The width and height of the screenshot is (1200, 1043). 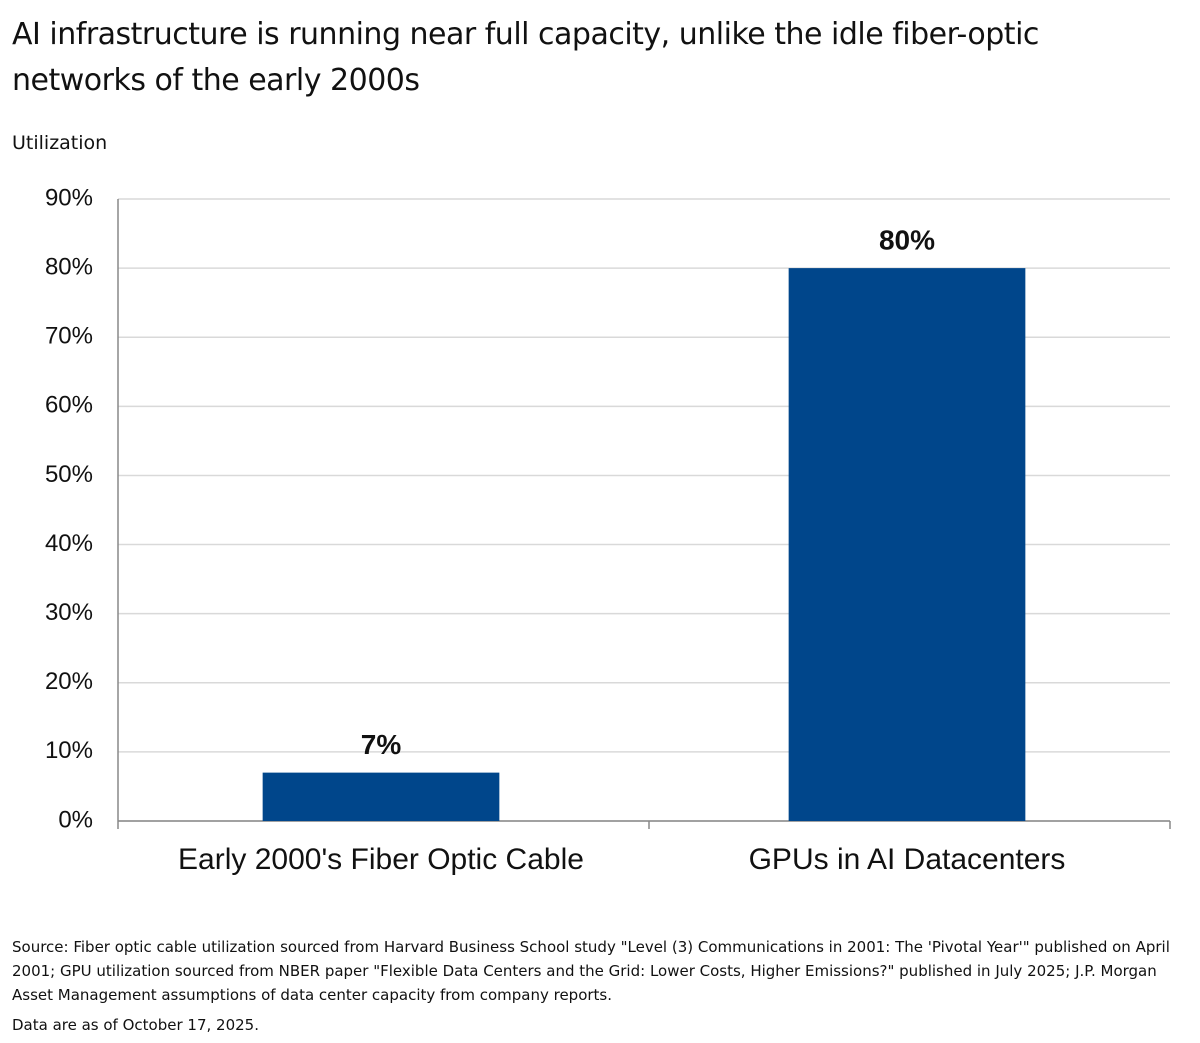 What do you see at coordinates (69, 405) in the screenshot?
I see `y-tick-label: 60%` at bounding box center [69, 405].